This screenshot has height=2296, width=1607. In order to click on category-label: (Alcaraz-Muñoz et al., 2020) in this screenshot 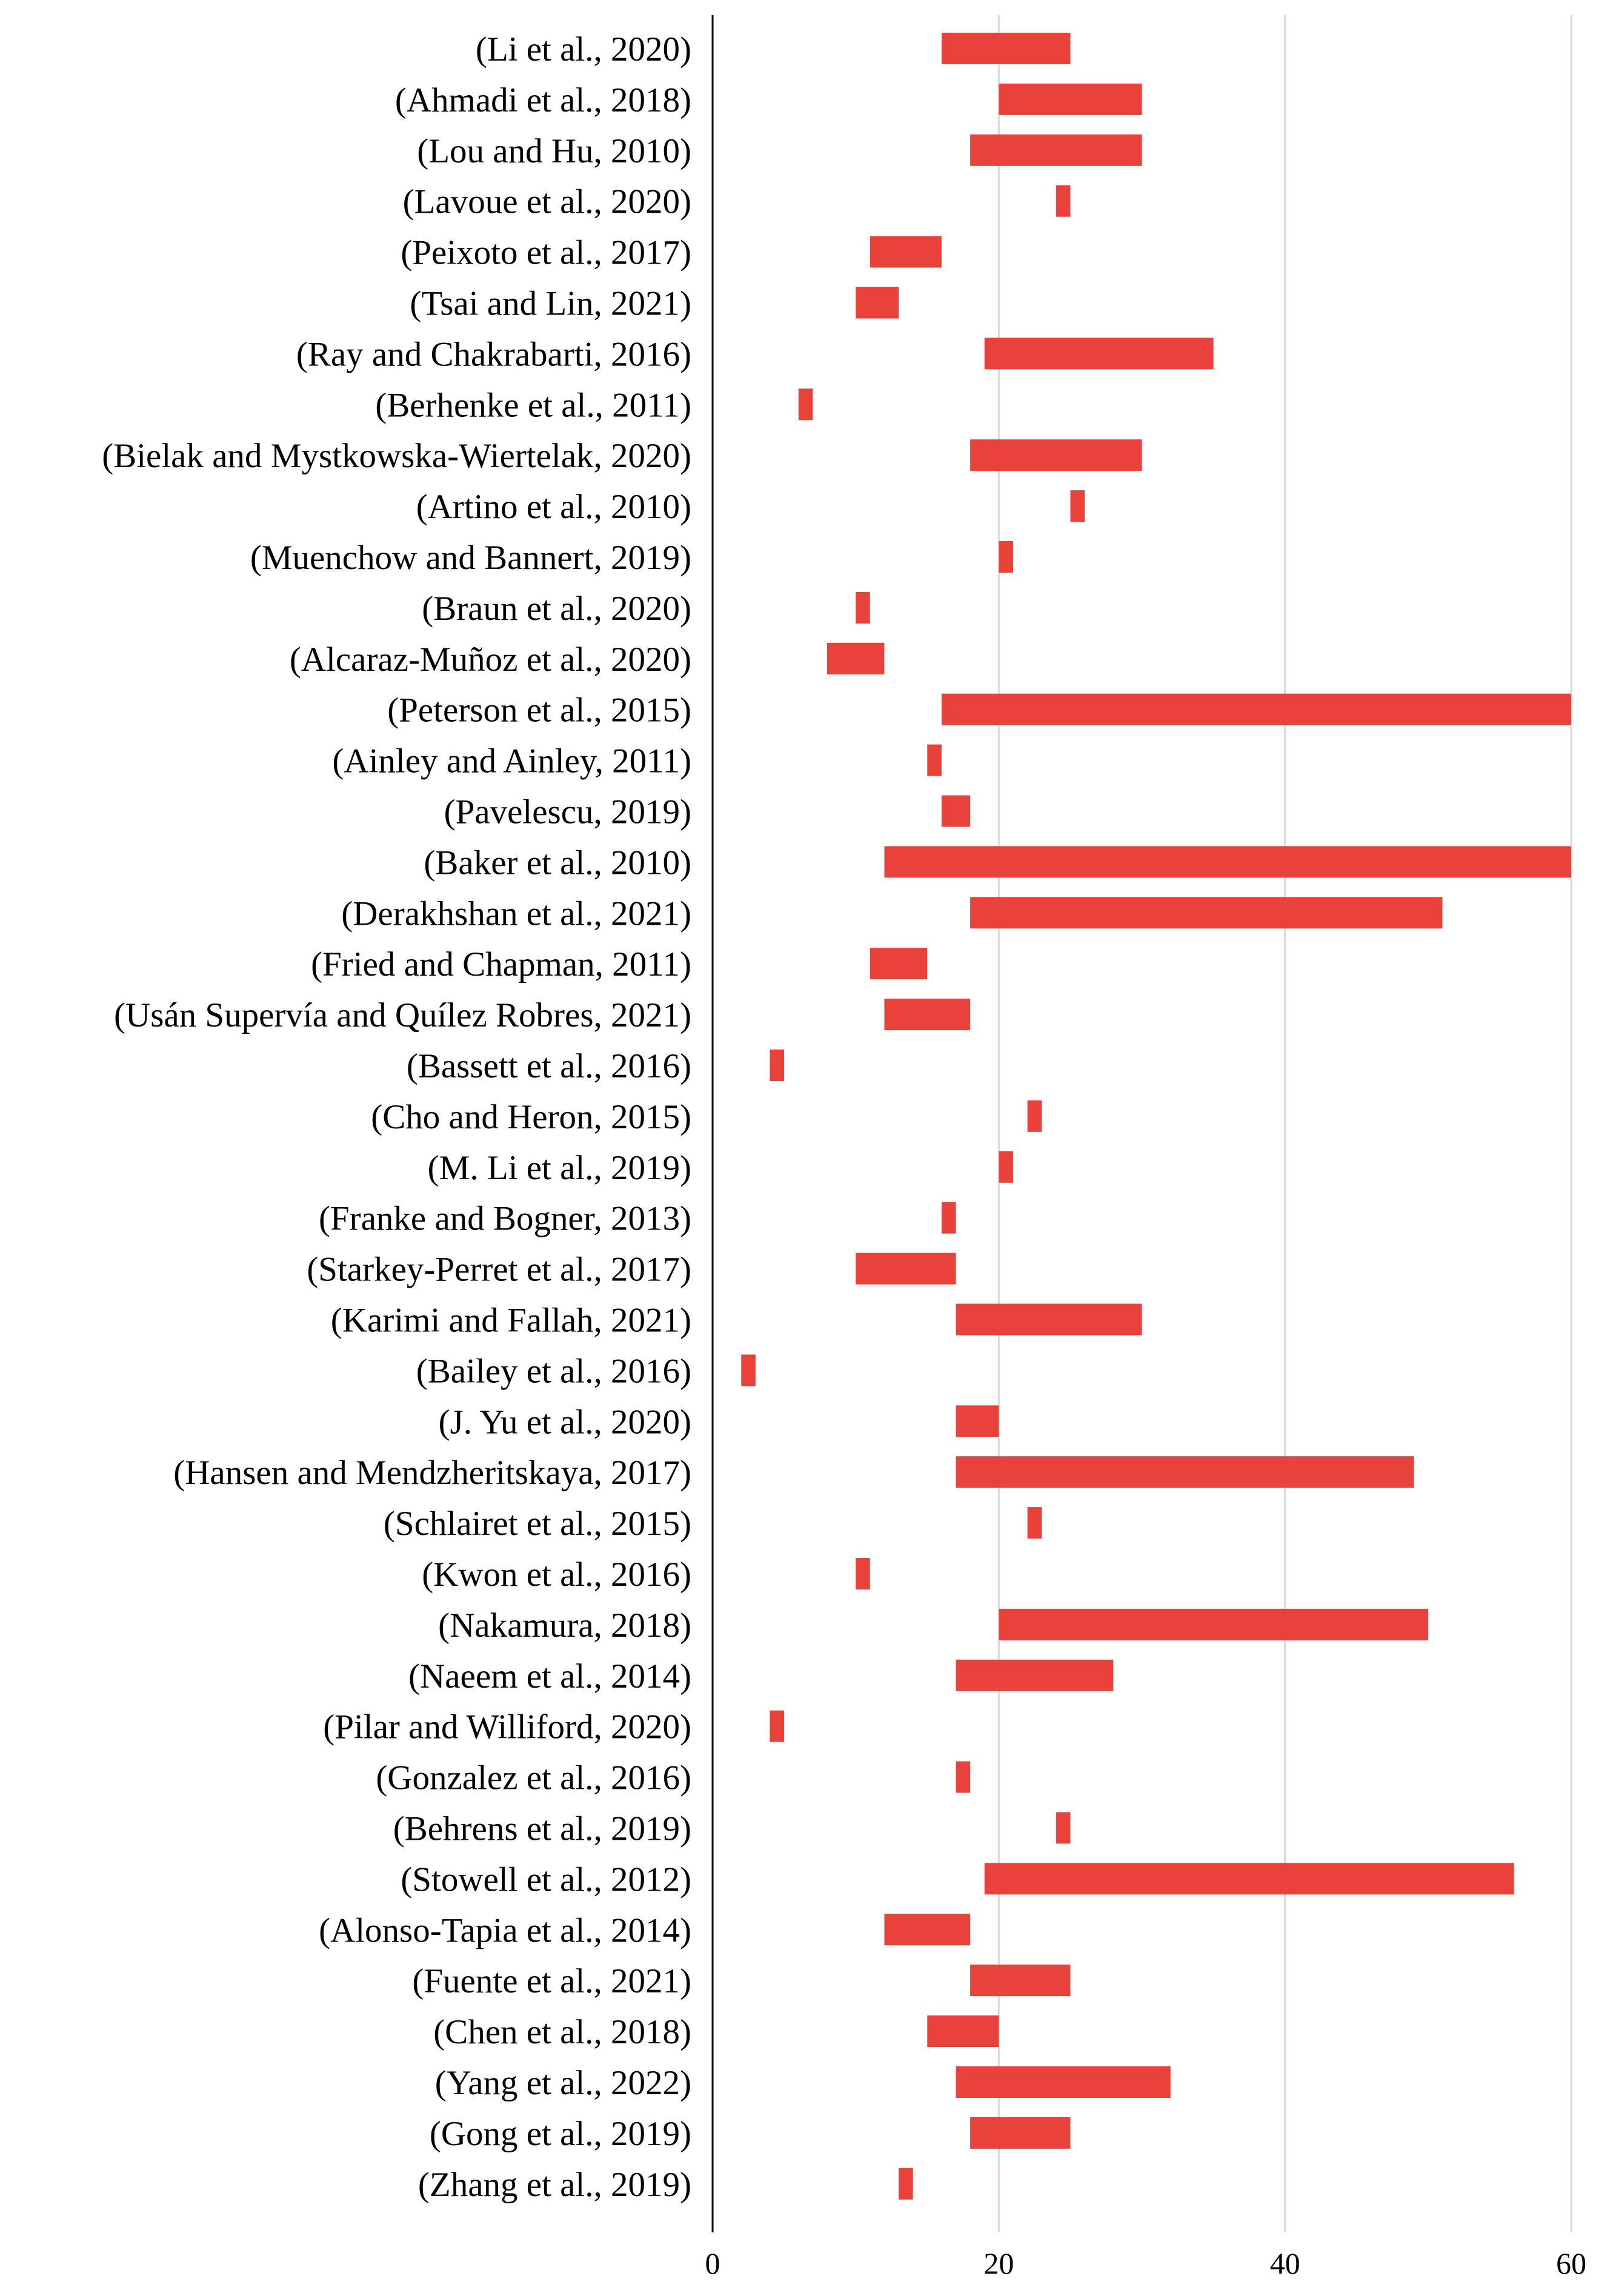, I will do `click(490, 660)`.